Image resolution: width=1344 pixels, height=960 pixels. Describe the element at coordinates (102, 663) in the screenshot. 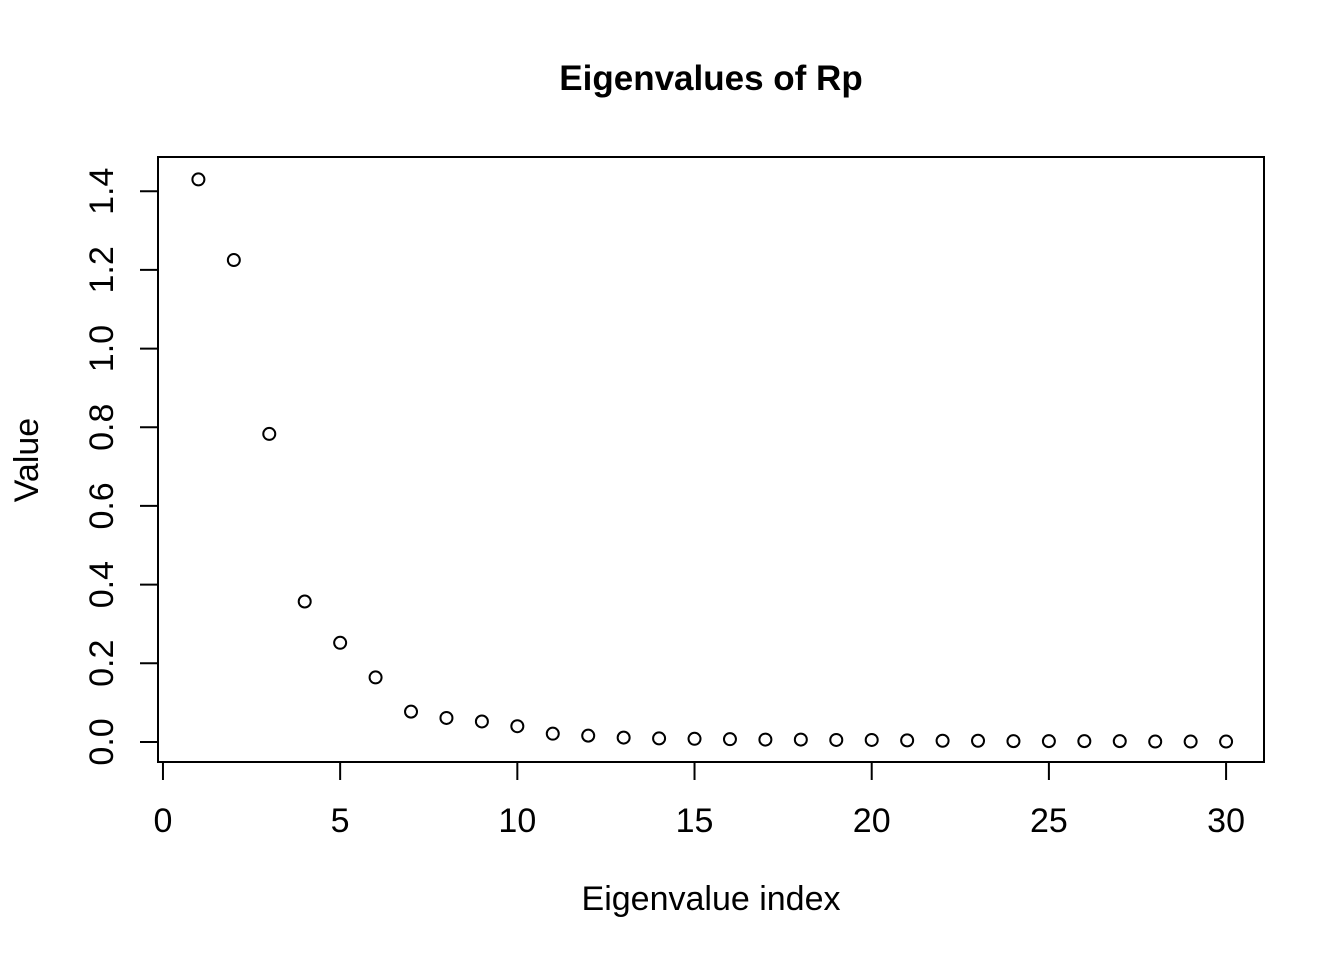

I see `y-tick-label: 0.2` at that location.